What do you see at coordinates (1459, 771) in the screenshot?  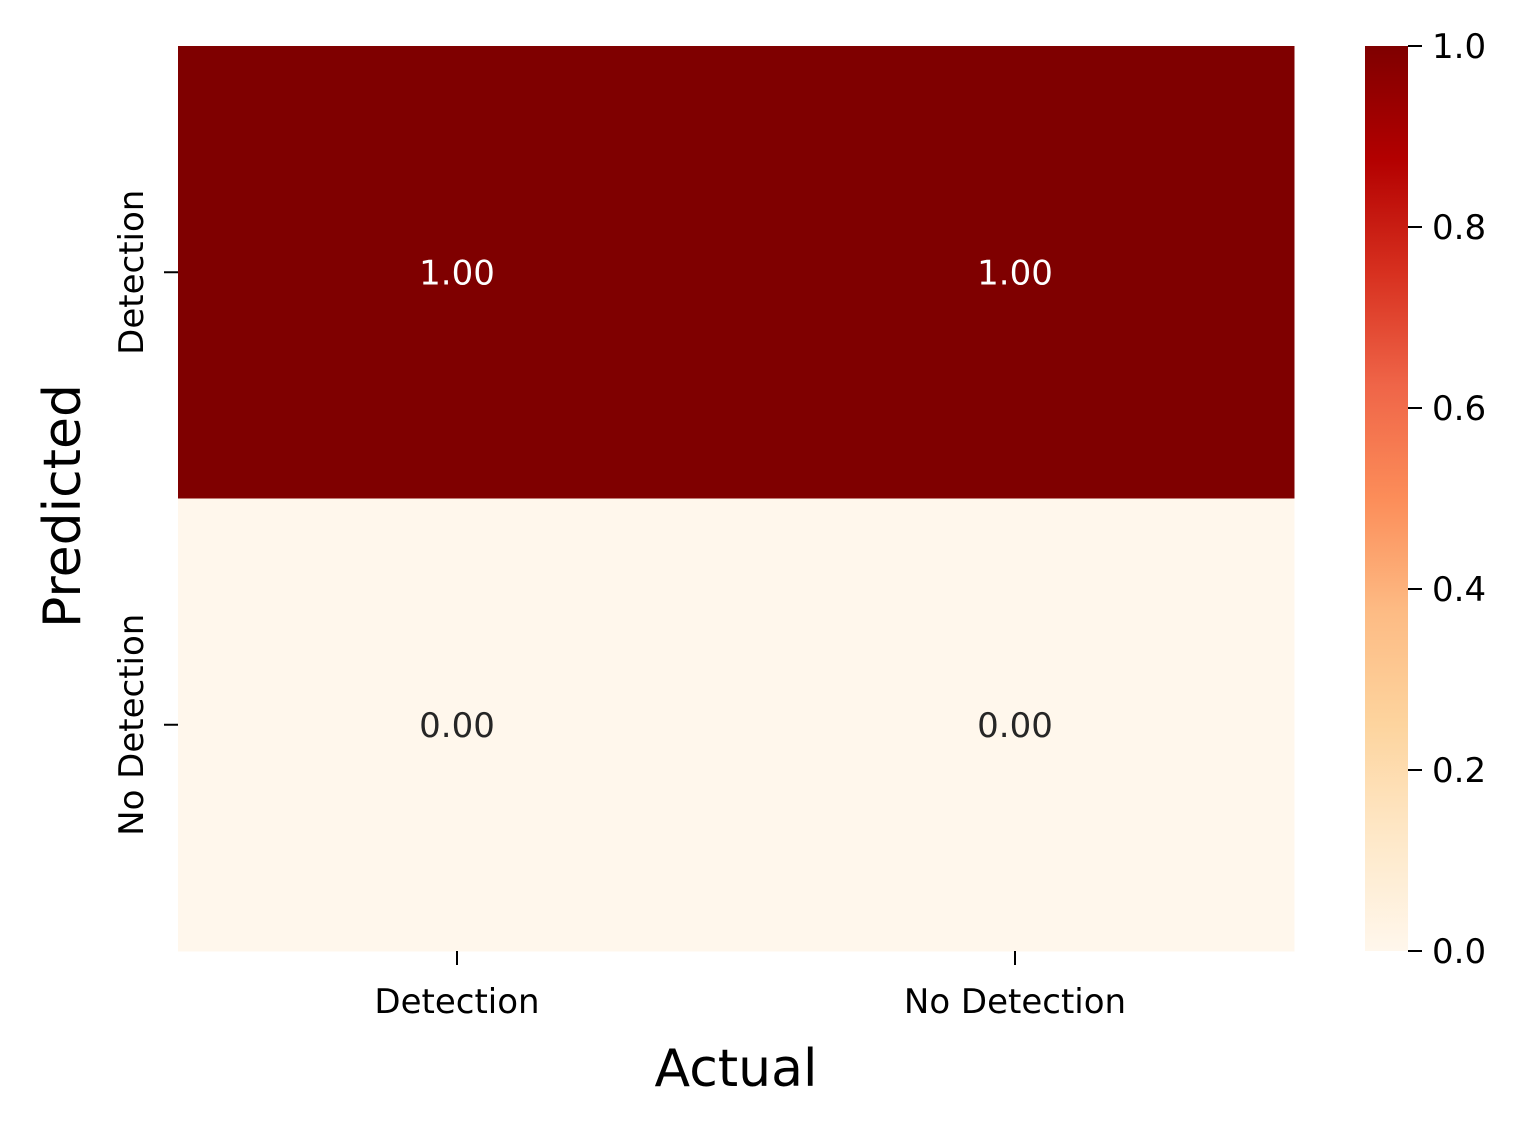 I see `colorbar-tick-label: 0.2` at bounding box center [1459, 771].